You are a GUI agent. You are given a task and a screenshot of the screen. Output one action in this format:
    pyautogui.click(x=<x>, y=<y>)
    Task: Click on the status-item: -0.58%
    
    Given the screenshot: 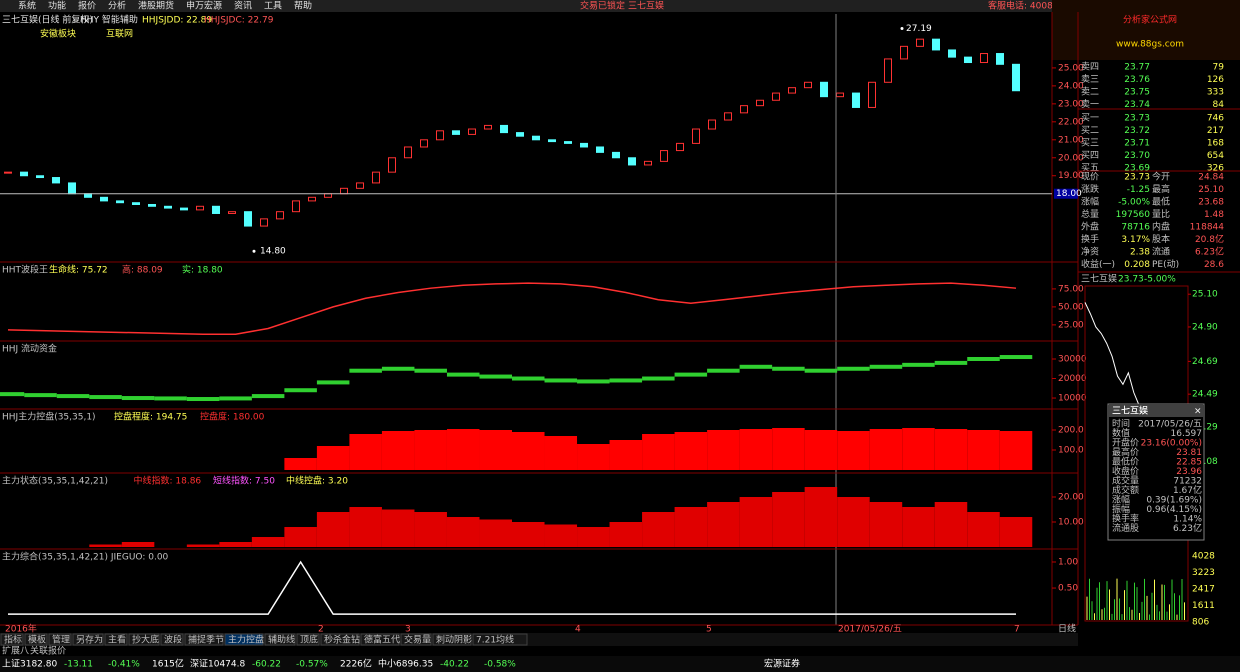 What is the action you would take?
    pyautogui.click(x=500, y=665)
    